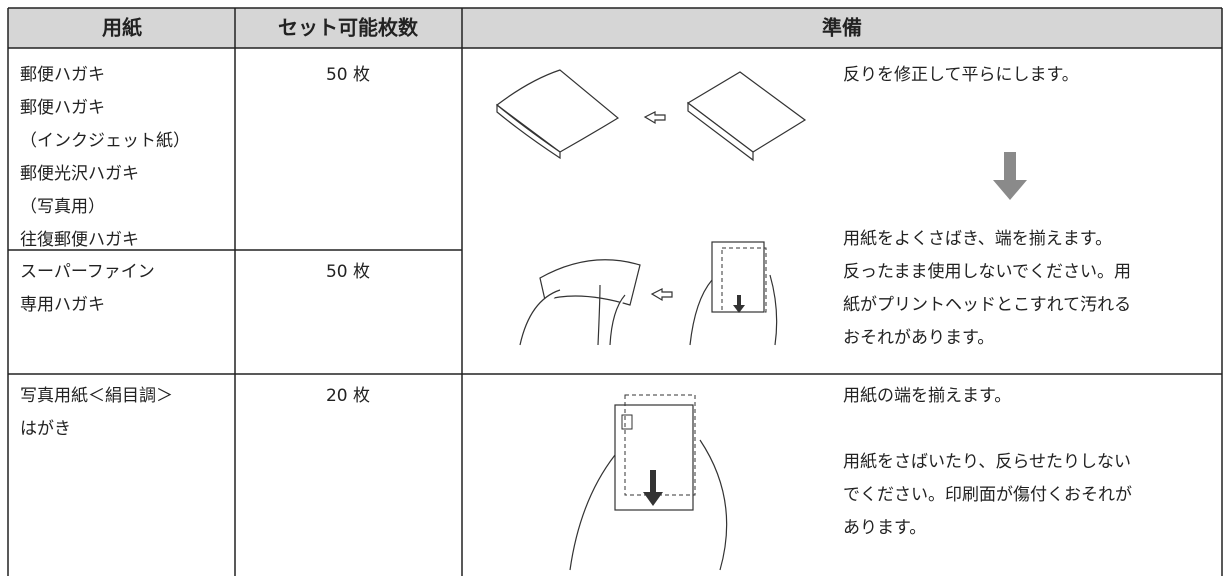  What do you see at coordinates (987, 462) in the screenshot?
I see `prep-text: 用紙をさばいたり、反らせたりしない` at bounding box center [987, 462].